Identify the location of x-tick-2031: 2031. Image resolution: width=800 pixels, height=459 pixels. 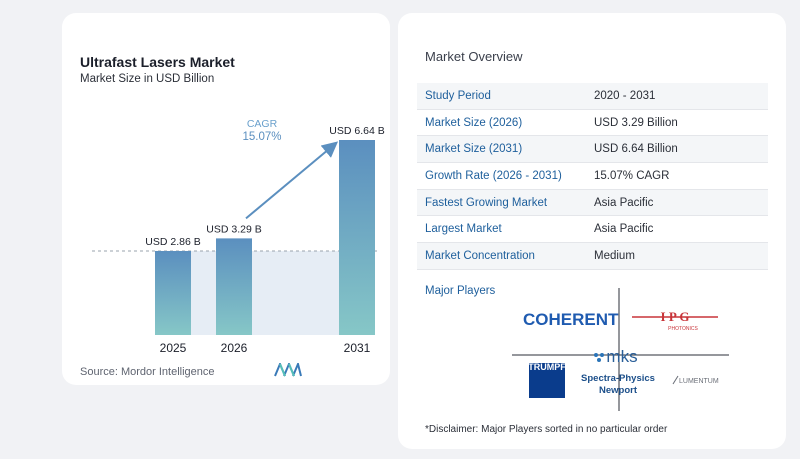
(357, 348).